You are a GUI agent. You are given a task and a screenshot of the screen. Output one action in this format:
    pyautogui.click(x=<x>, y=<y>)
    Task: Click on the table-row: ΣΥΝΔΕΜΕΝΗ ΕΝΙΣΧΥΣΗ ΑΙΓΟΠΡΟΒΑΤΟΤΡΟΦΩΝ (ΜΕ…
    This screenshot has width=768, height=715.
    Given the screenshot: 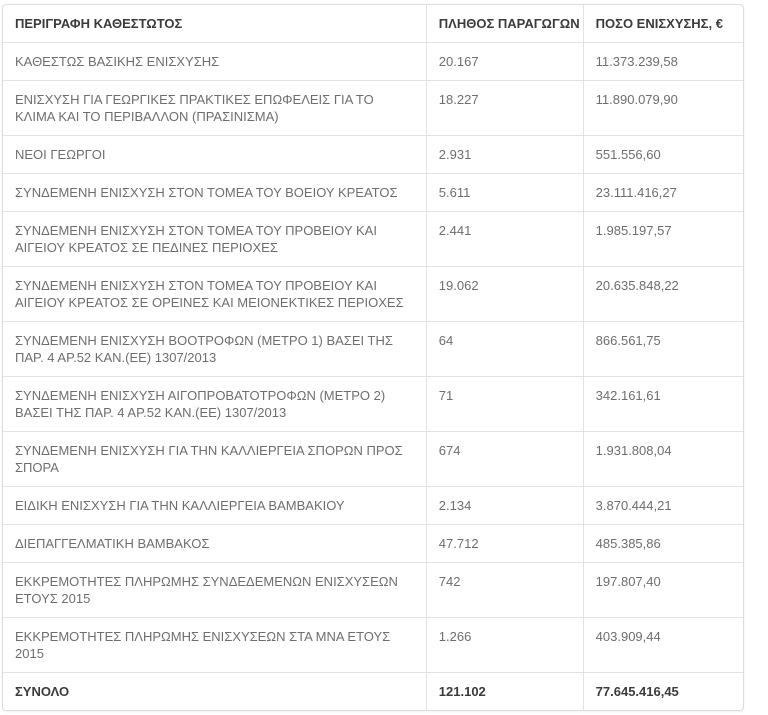 What is the action you would take?
    pyautogui.click(x=373, y=404)
    